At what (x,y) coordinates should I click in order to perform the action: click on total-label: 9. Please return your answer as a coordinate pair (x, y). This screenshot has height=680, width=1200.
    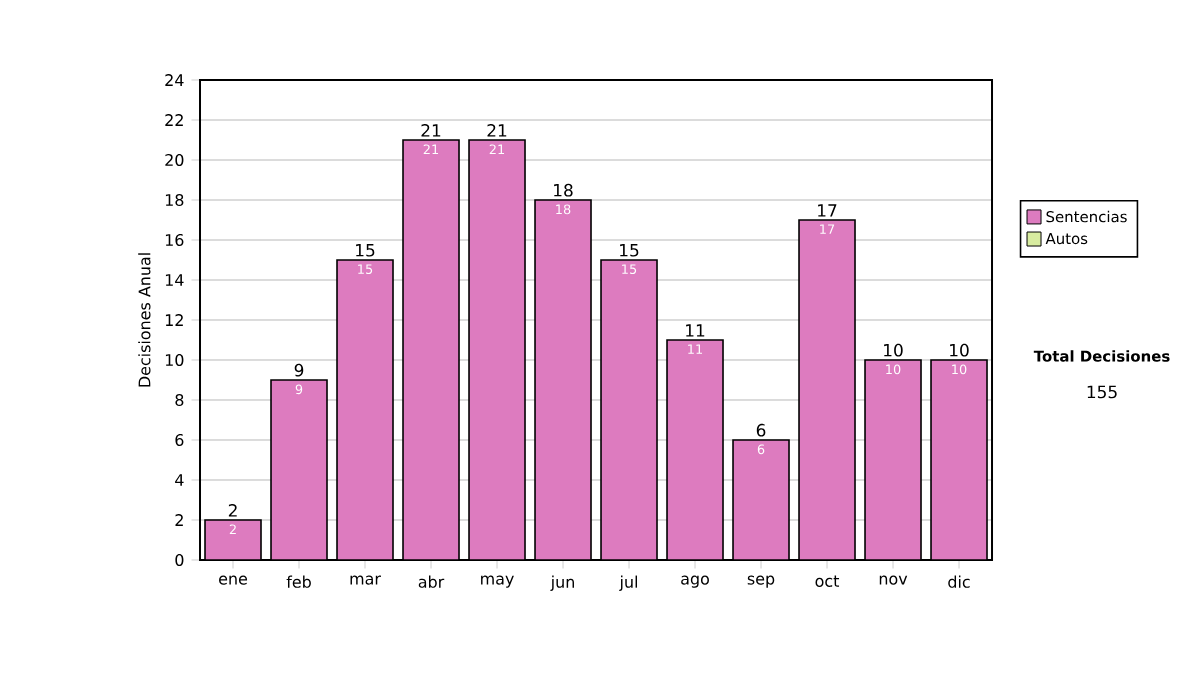
    Looking at the image, I should click on (299, 370).